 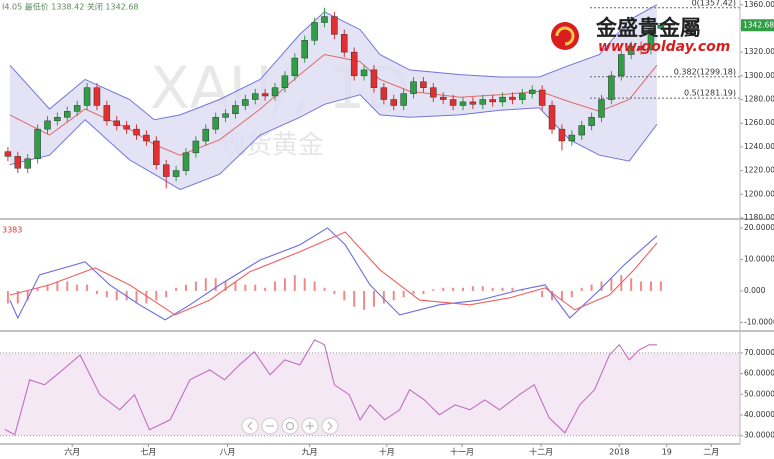 What do you see at coordinates (759, 99) in the screenshot?
I see `y-tick-label: 1280.00` at bounding box center [759, 99].